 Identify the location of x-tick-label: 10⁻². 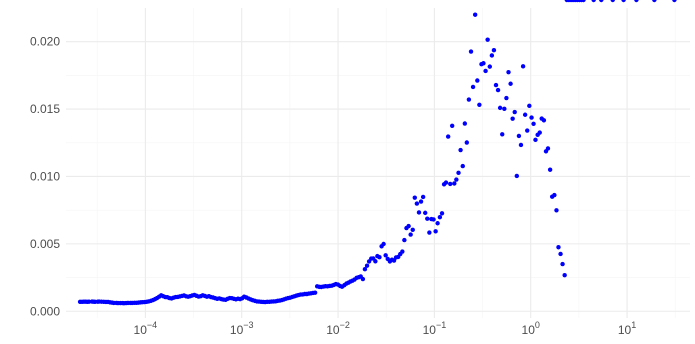
(338, 328).